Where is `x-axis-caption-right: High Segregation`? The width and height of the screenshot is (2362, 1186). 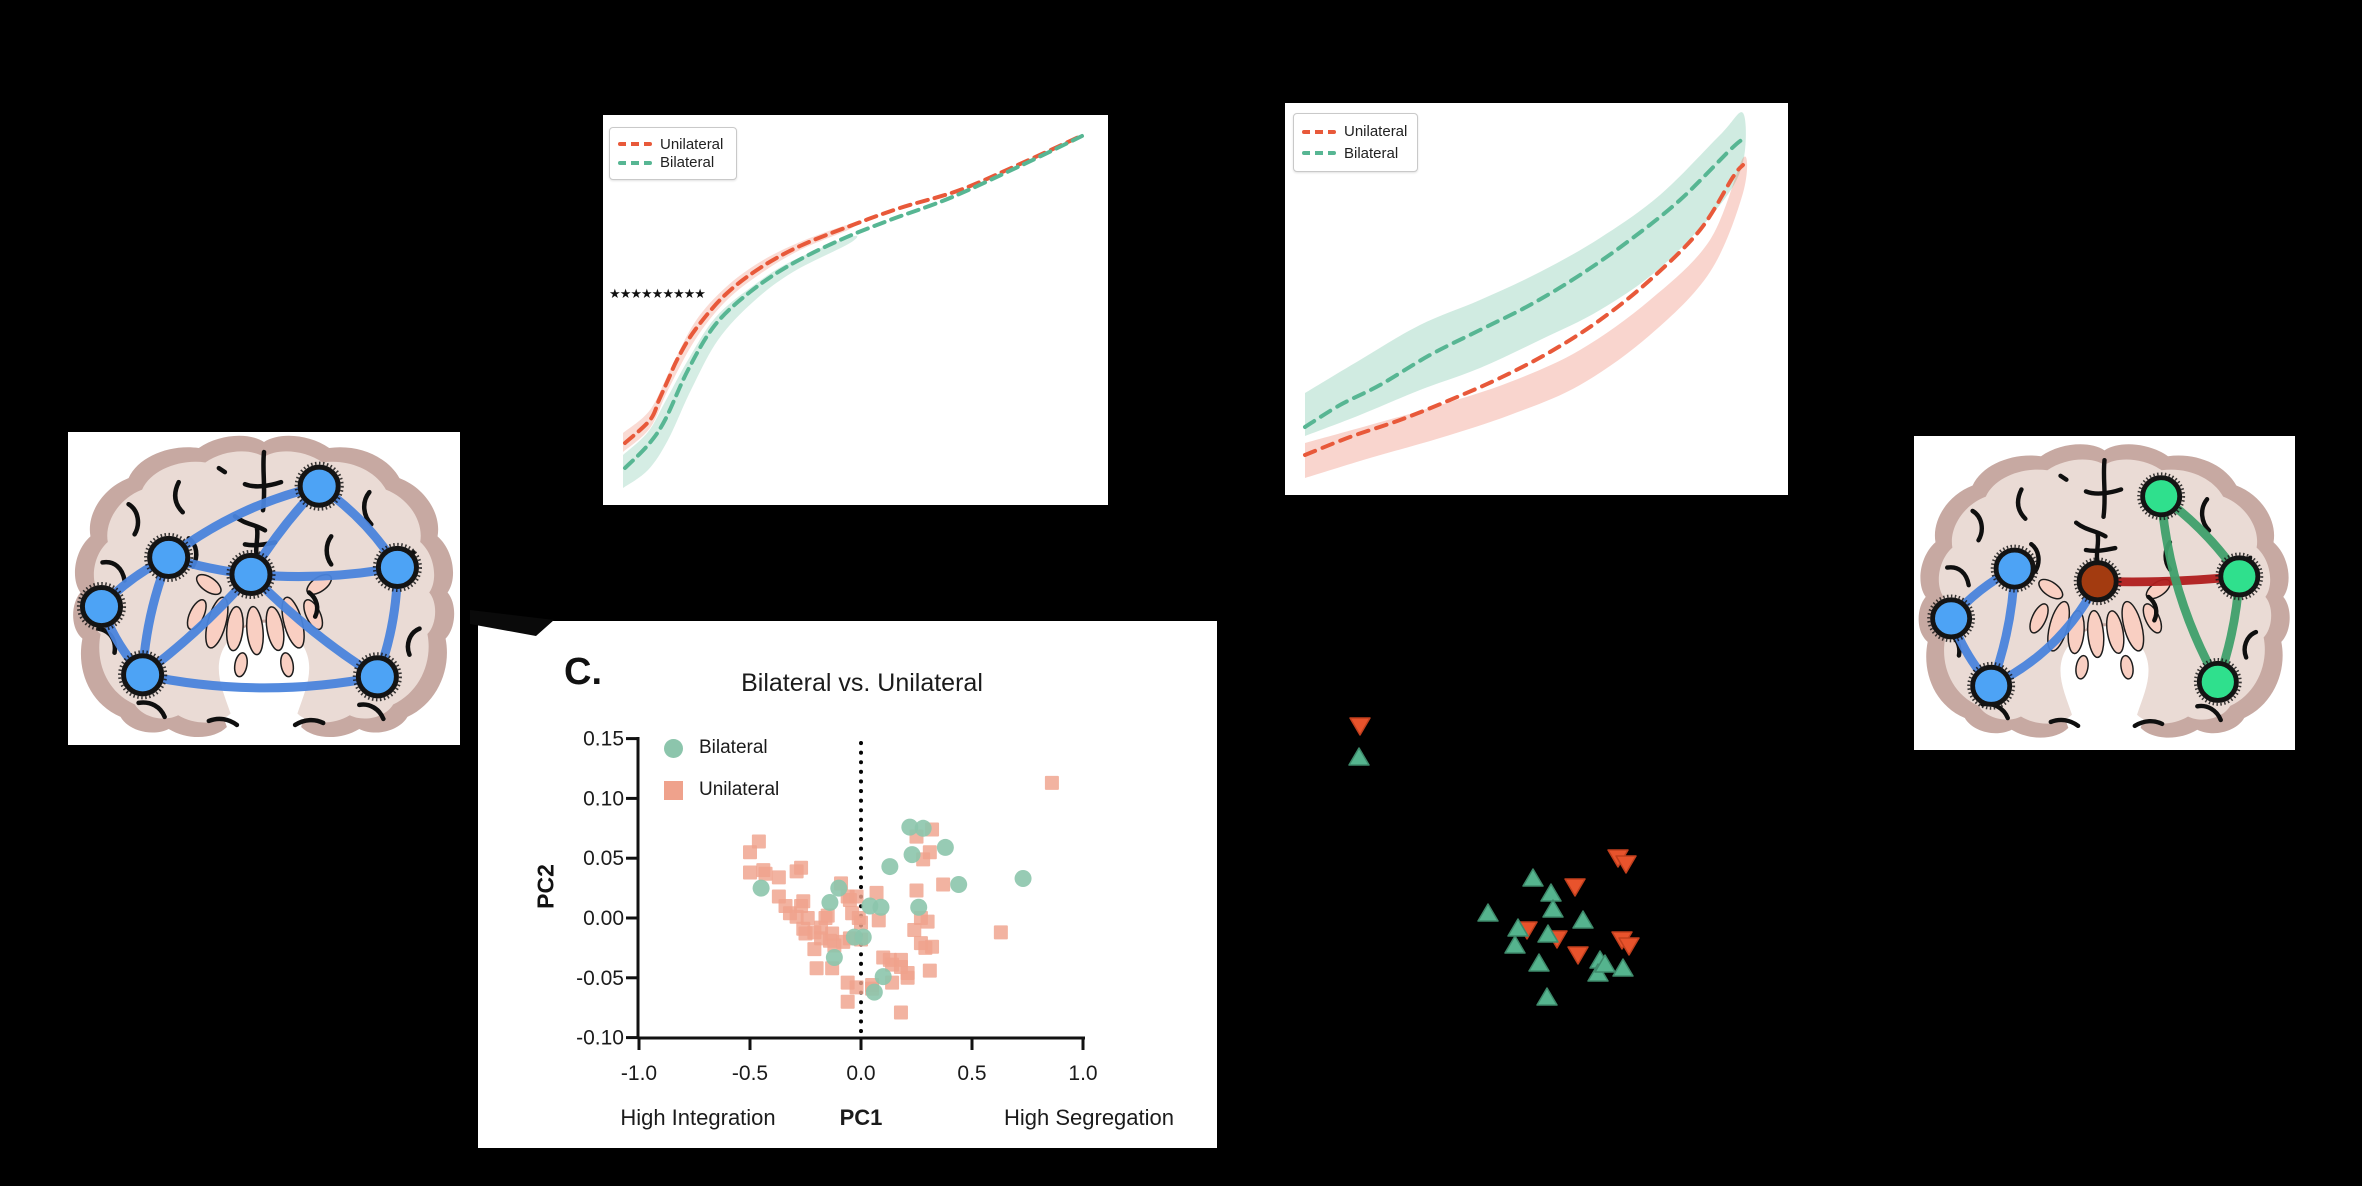 x-axis-caption-right: High Segregation is located at coordinates (1088, 1117).